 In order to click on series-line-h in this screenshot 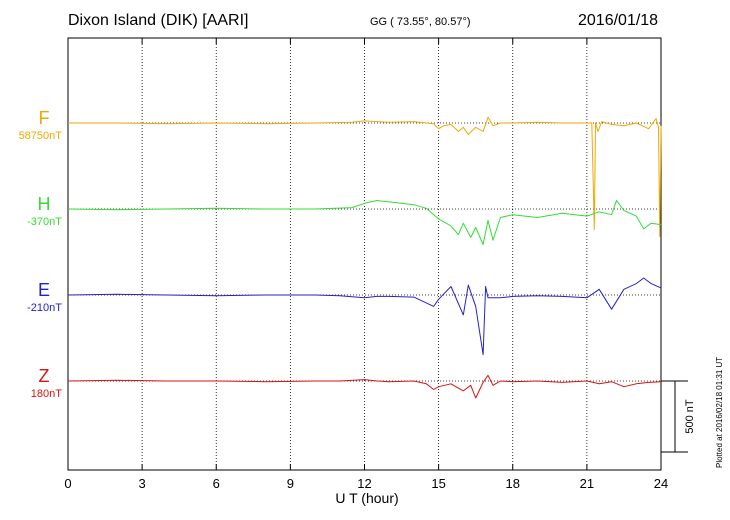, I will do `click(364, 222)`.